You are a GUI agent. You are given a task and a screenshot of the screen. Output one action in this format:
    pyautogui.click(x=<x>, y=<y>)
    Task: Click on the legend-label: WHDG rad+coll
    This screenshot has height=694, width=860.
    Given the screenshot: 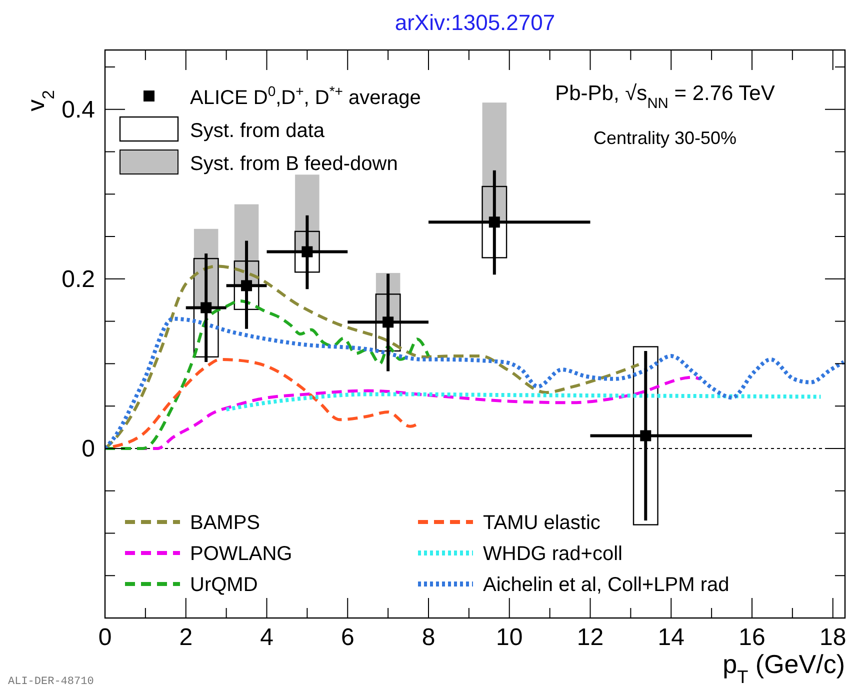 What is the action you would take?
    pyautogui.click(x=552, y=554)
    